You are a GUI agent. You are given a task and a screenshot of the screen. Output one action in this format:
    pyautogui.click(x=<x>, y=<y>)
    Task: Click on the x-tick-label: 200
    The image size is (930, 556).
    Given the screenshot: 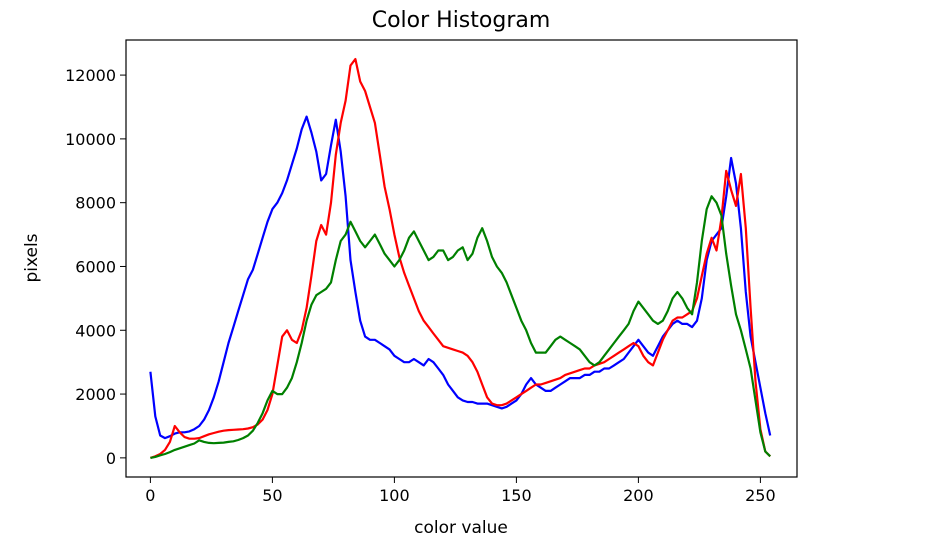 What is the action you would take?
    pyautogui.click(x=638, y=495)
    